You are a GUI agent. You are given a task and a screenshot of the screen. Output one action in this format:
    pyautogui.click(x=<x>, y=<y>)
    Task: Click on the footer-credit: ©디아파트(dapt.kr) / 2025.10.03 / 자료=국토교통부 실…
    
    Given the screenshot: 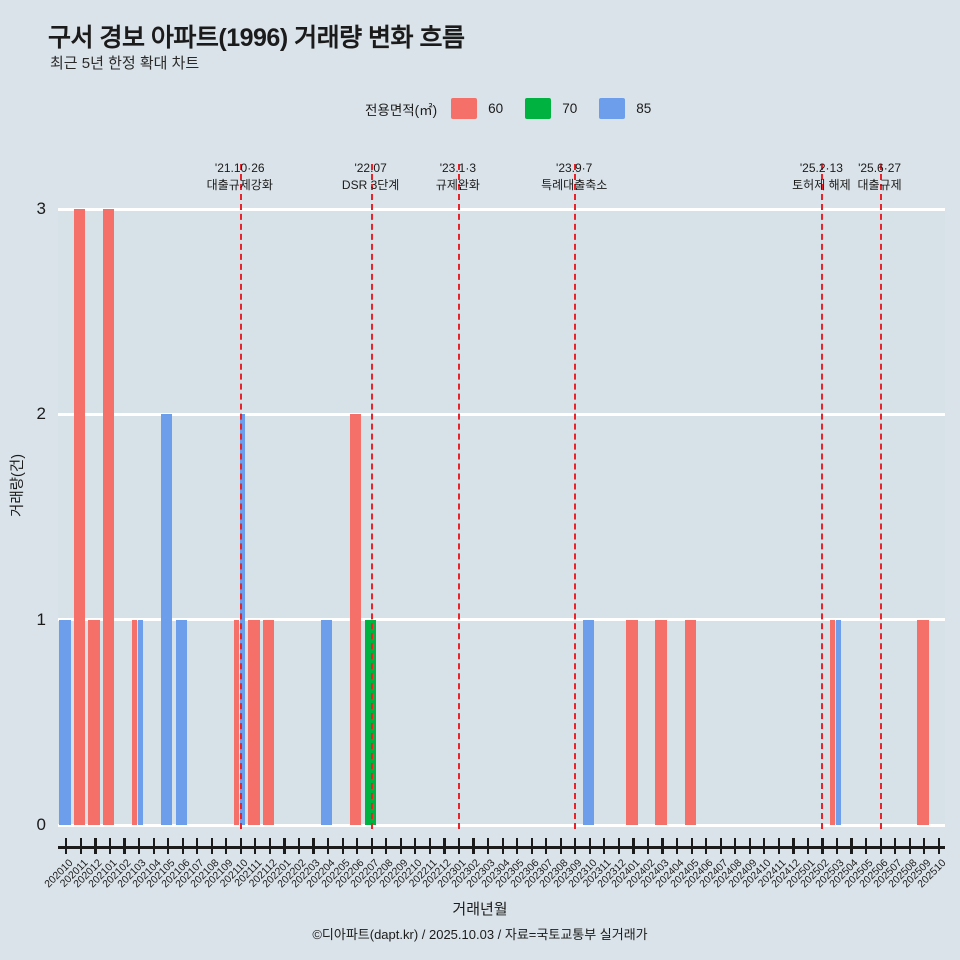 What is the action you would take?
    pyautogui.click(x=480, y=934)
    